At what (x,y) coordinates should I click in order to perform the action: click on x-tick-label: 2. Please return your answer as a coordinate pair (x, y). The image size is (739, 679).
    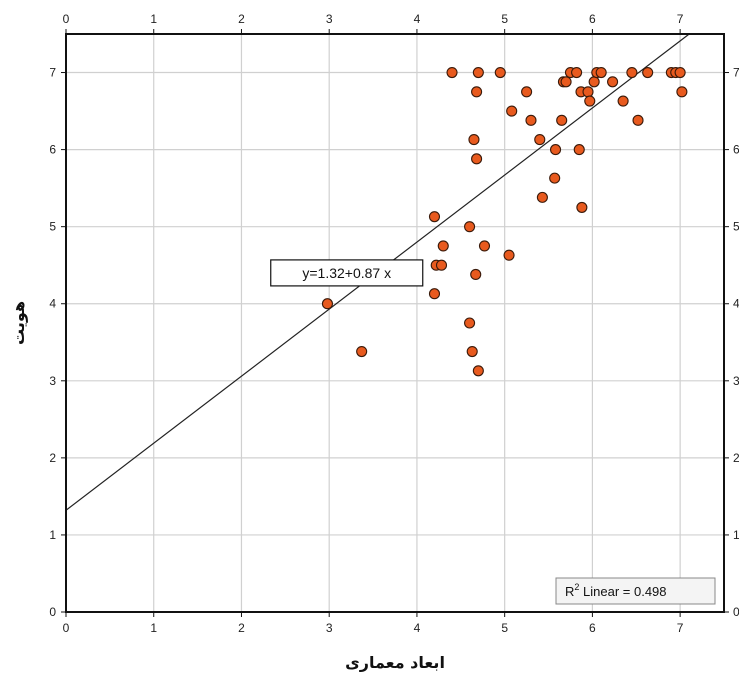
    Looking at the image, I should click on (241, 628).